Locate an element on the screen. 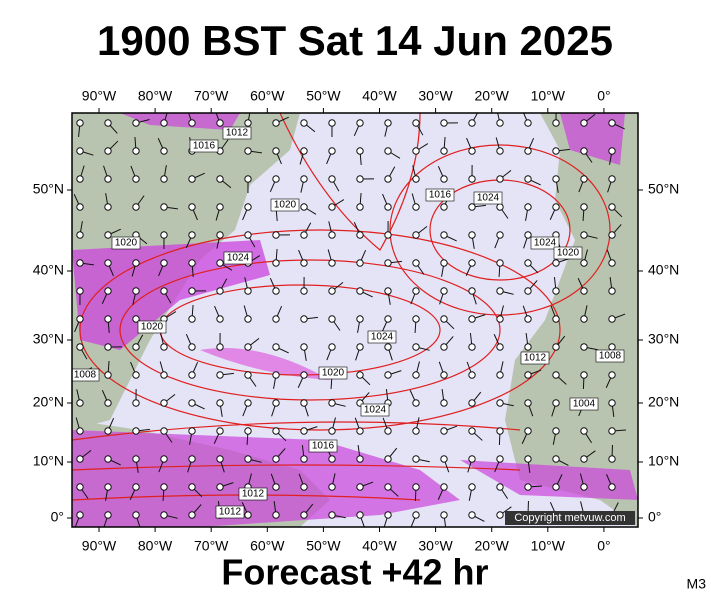  isobar-label: 1004 is located at coordinates (584, 404).